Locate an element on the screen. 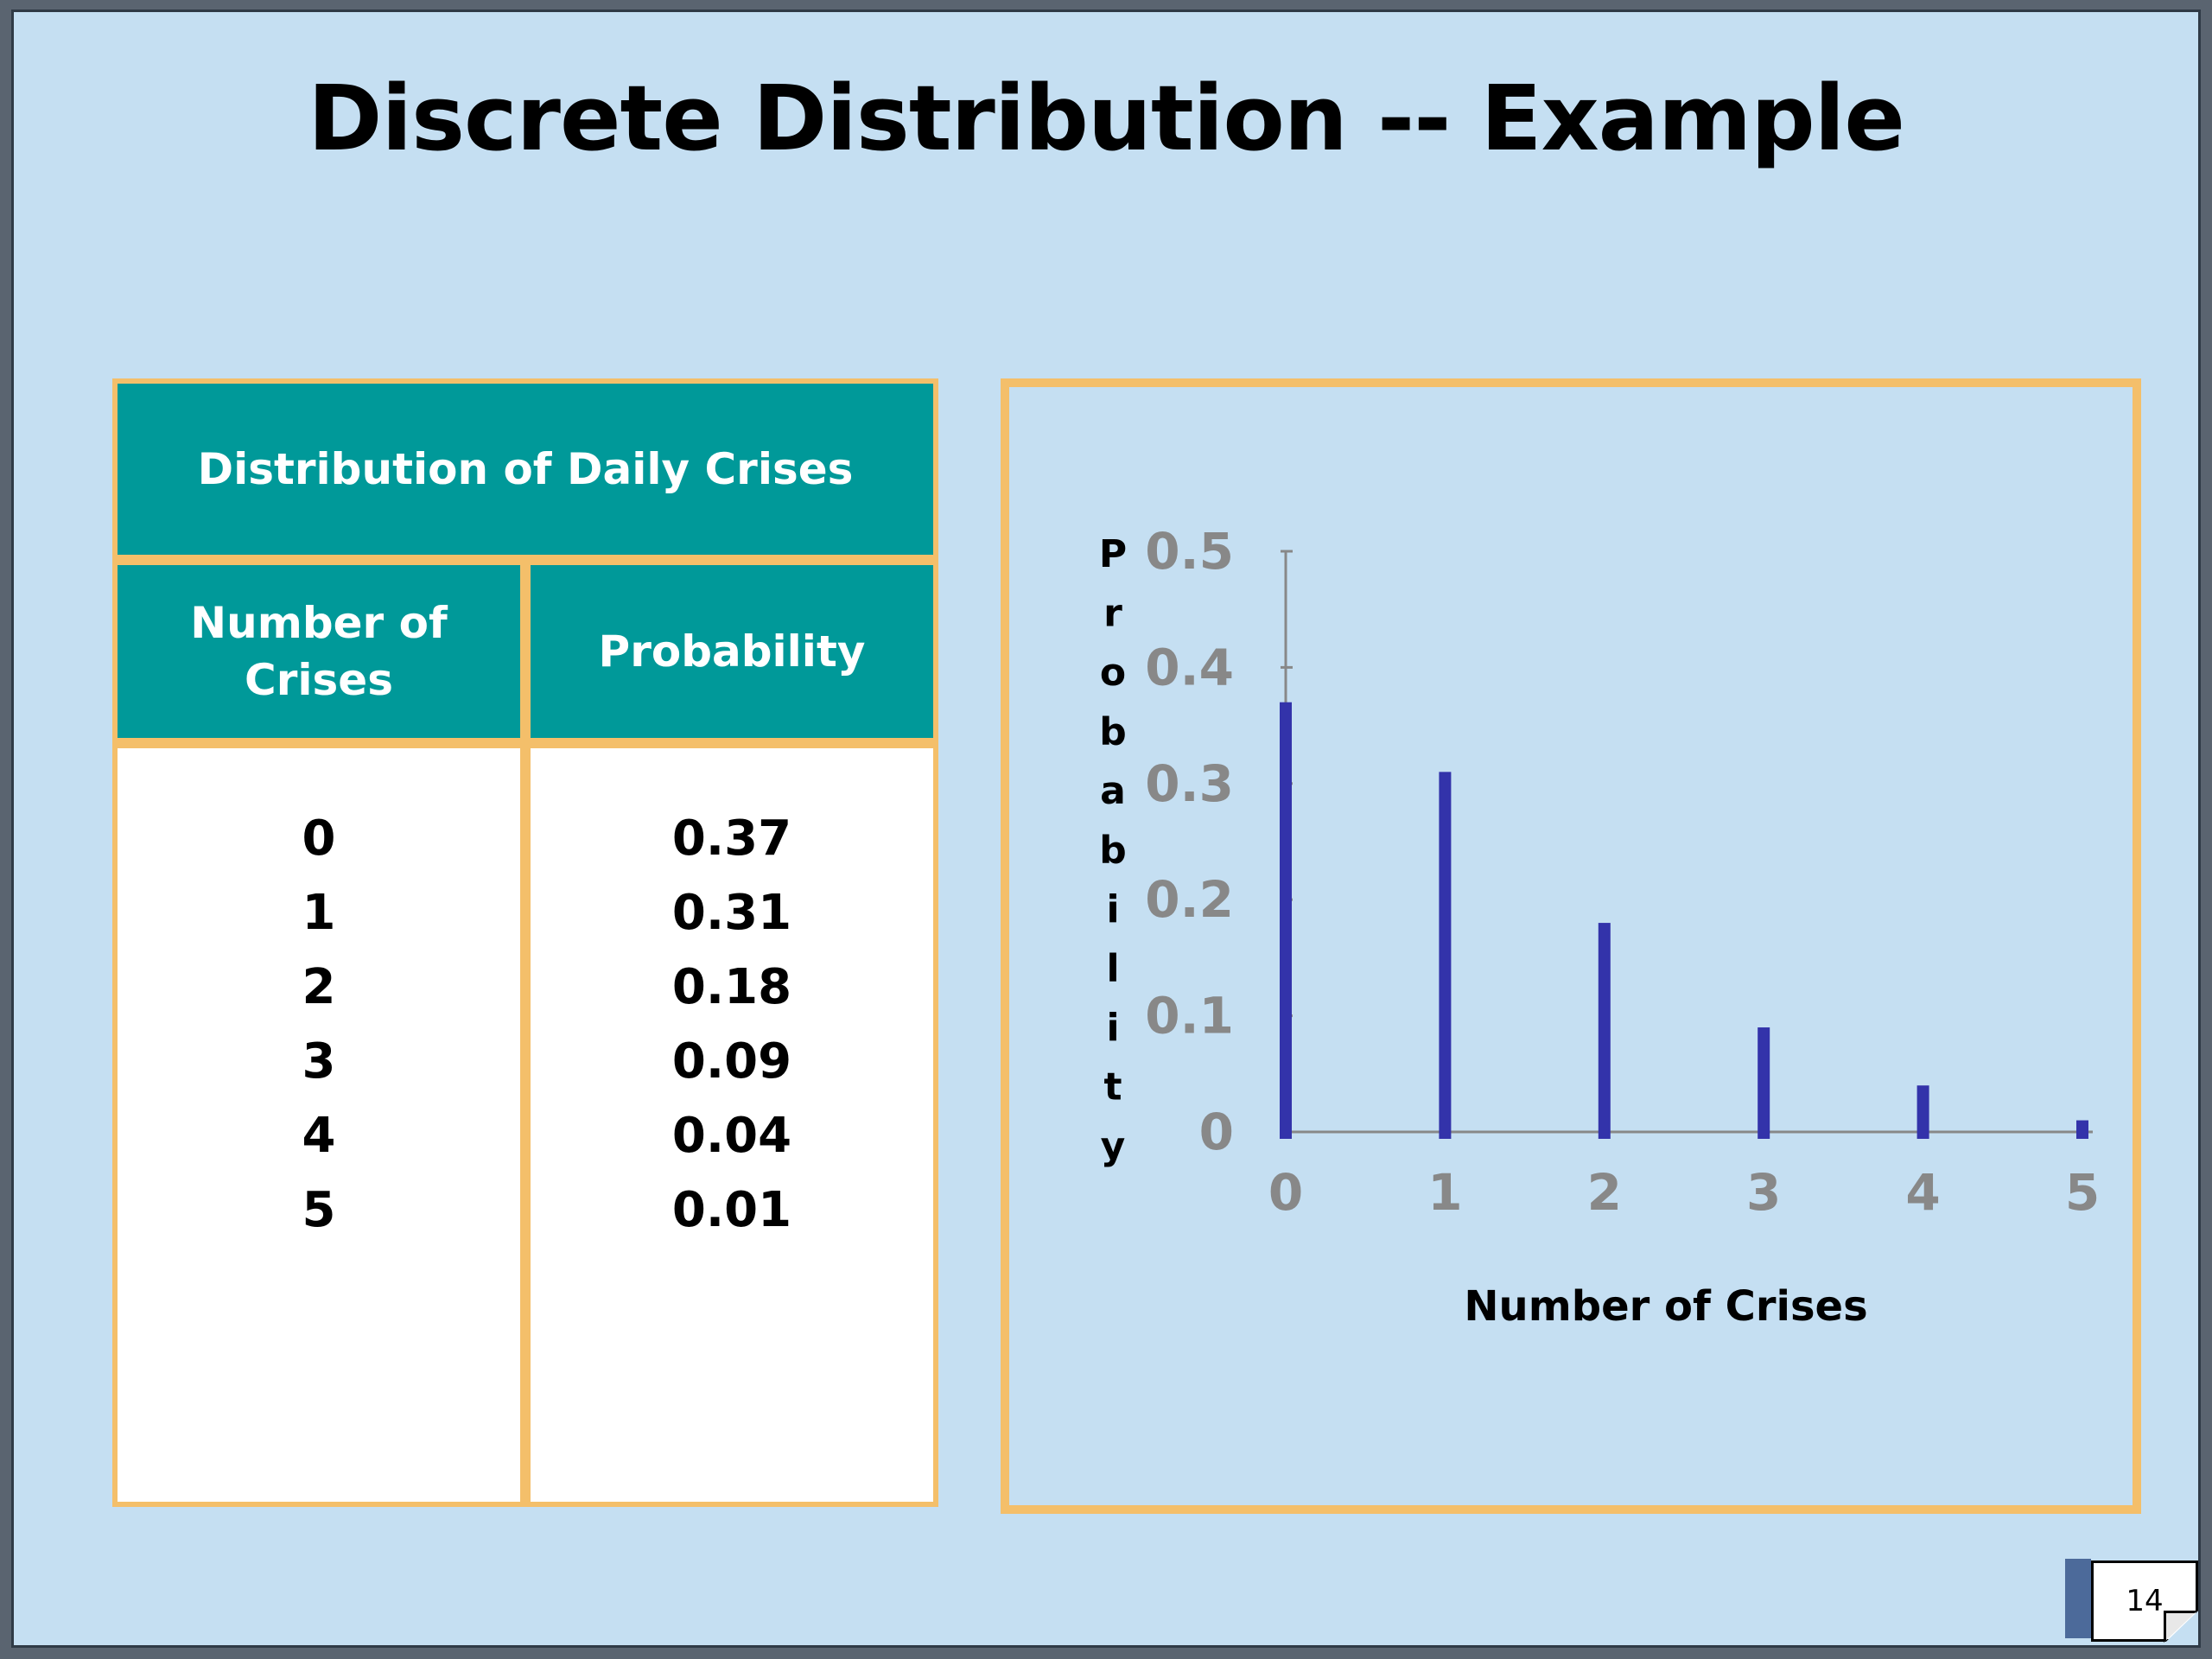 The width and height of the screenshot is (2212, 1659). y-tick-label: 0.3 is located at coordinates (1189, 783).